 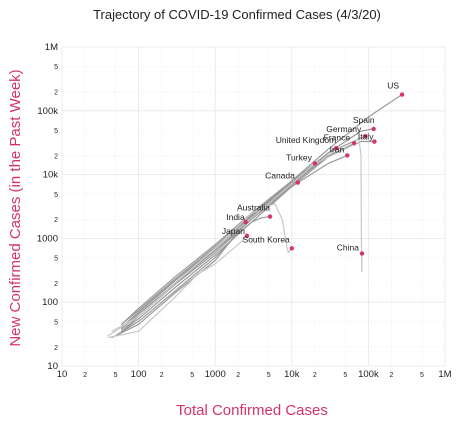 What do you see at coordinates (267, 239) in the screenshot?
I see `label-south-korea: South Korea` at bounding box center [267, 239].